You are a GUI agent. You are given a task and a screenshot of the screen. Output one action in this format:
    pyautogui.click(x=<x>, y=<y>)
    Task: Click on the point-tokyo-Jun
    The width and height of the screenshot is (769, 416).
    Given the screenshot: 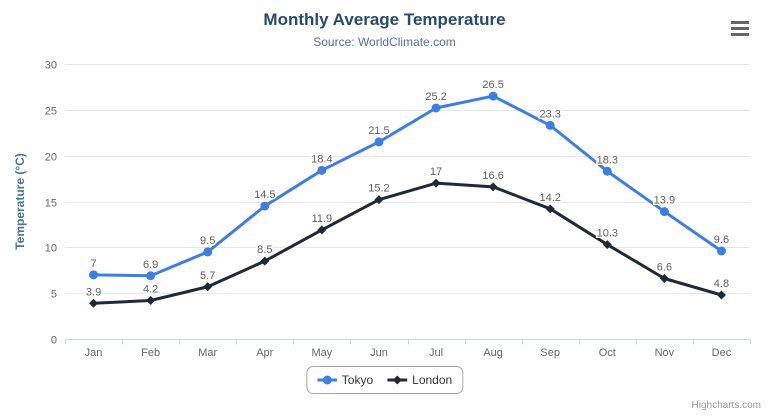 What is the action you would take?
    pyautogui.click(x=379, y=142)
    